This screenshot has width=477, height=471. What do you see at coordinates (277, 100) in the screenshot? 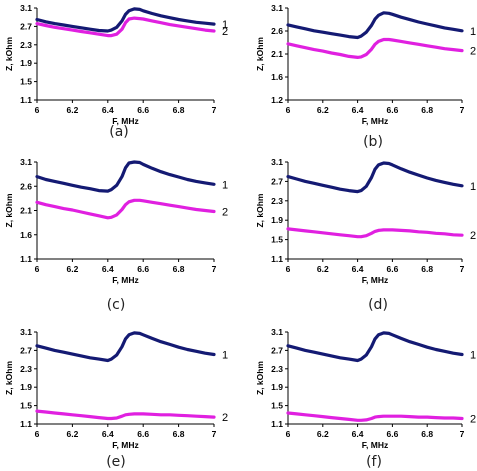
I see `y-tick-label: 1.2` at bounding box center [277, 100].